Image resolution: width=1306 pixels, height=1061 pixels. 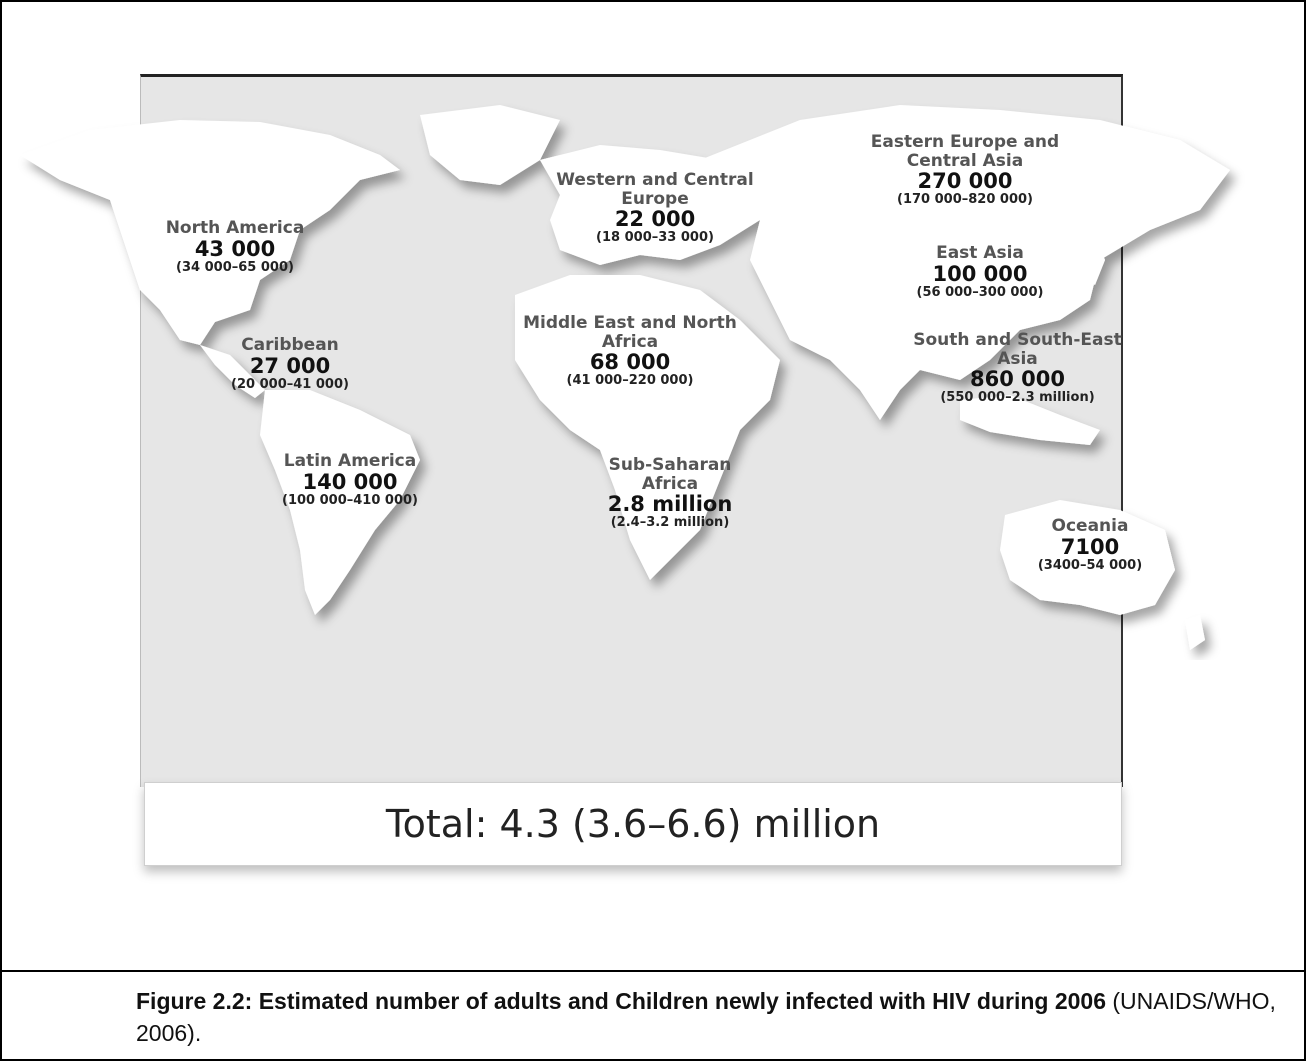 I want to click on landmass-south-america, so click(x=340, y=502).